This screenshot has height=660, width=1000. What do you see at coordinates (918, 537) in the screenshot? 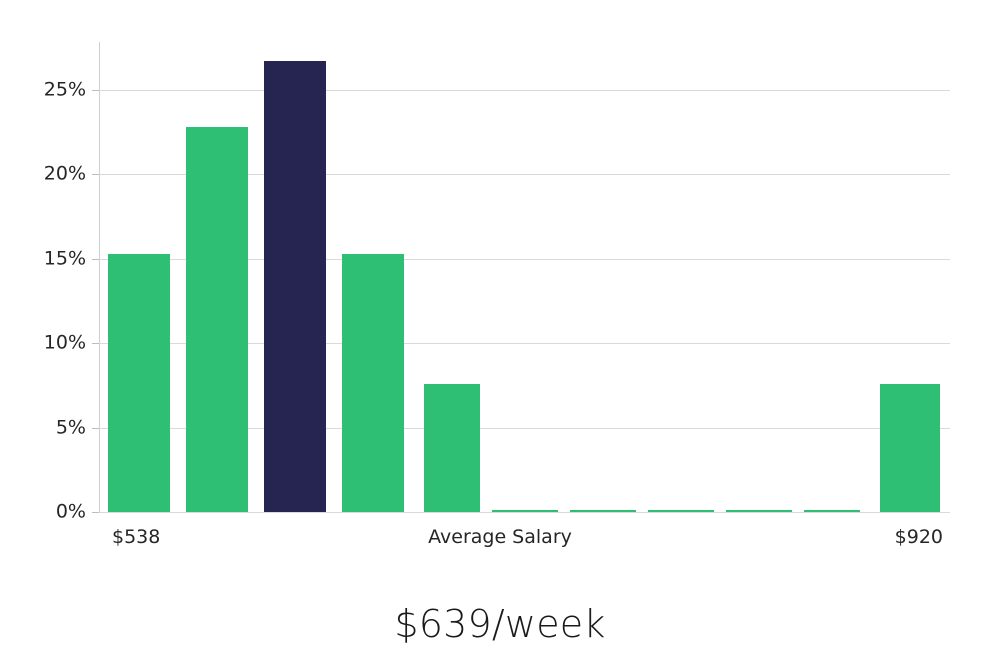
I see `x-axis-label-right: $920` at bounding box center [918, 537].